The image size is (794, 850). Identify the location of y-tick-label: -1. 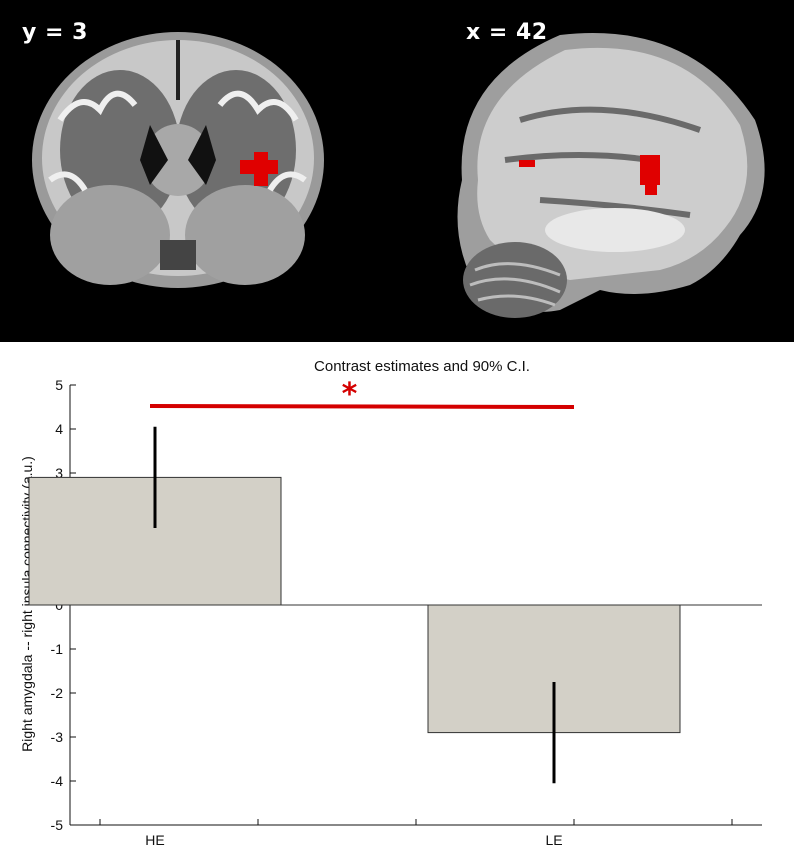
(57, 649).